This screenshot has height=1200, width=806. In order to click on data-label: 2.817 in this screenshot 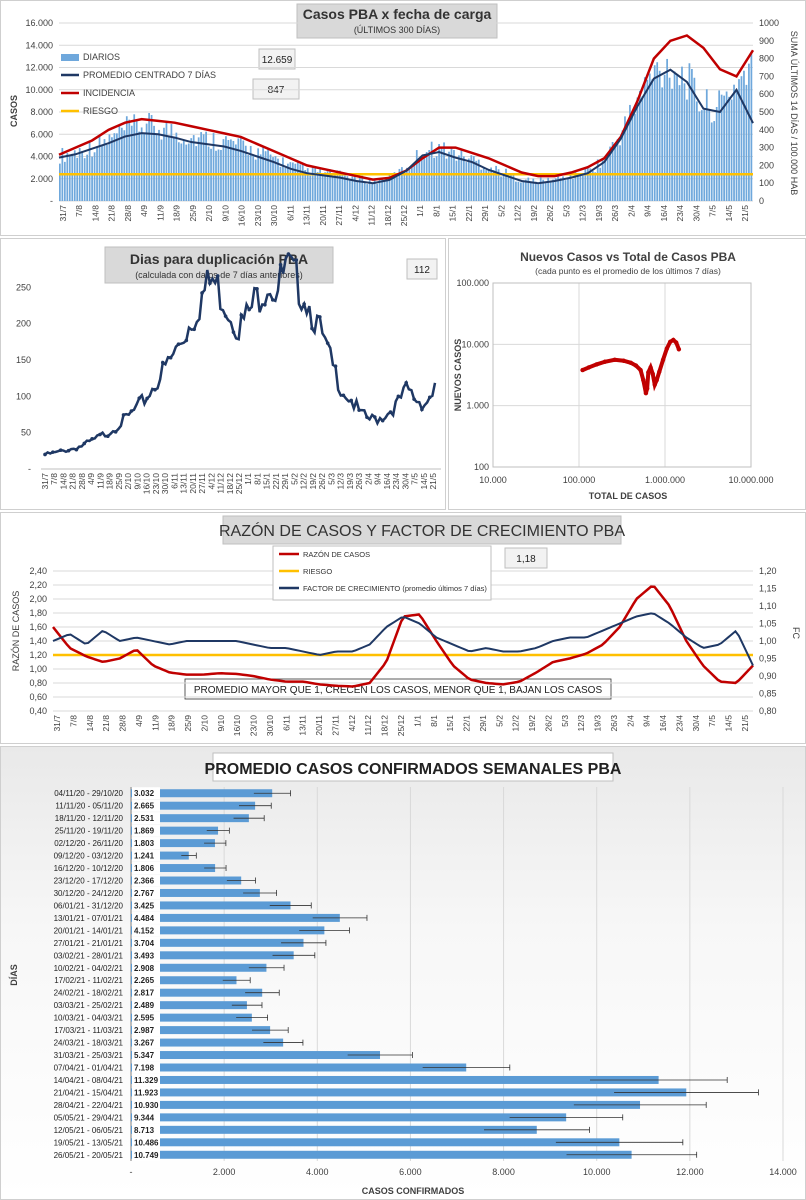, I will do `click(144, 993)`.